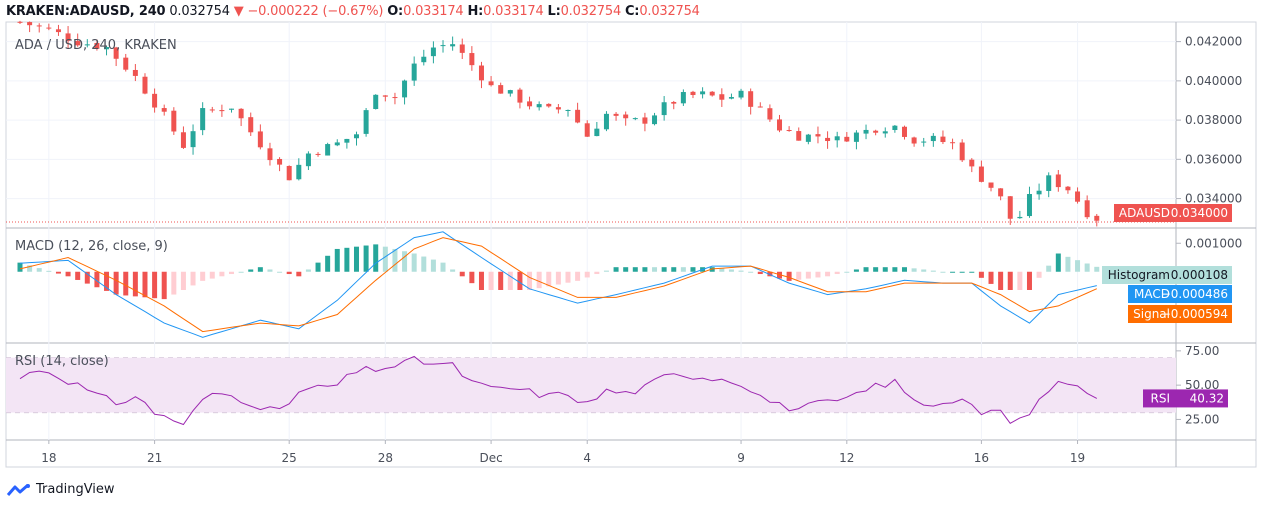 This screenshot has width=1263, height=511. What do you see at coordinates (563, 452) in the screenshot?
I see `time-axis: 18 21 25 28 Dec 4 9 12 16 19` at bounding box center [563, 452].